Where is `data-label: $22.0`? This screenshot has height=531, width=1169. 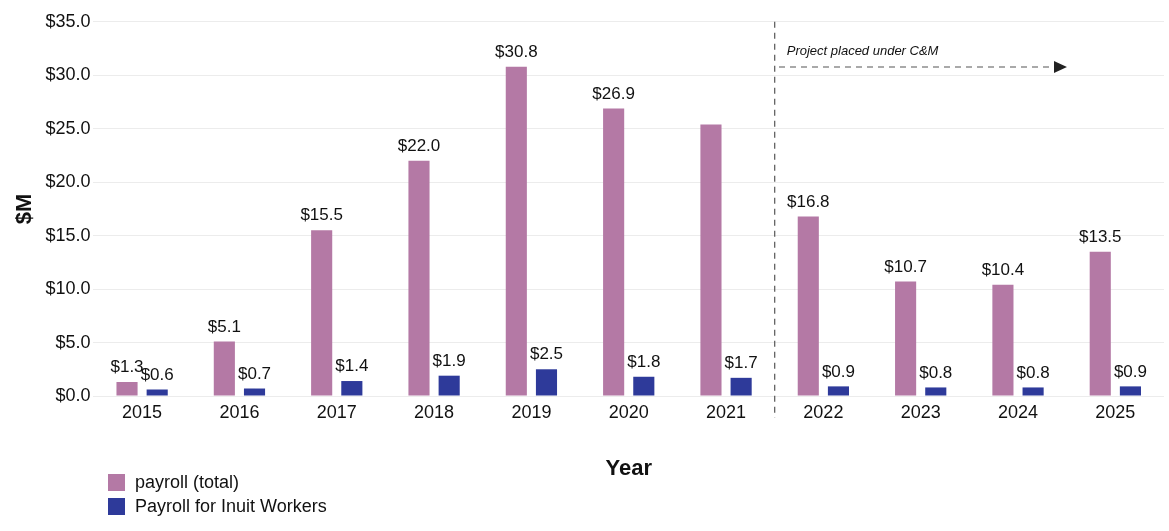
data-label: $22.0 is located at coordinates (419, 145).